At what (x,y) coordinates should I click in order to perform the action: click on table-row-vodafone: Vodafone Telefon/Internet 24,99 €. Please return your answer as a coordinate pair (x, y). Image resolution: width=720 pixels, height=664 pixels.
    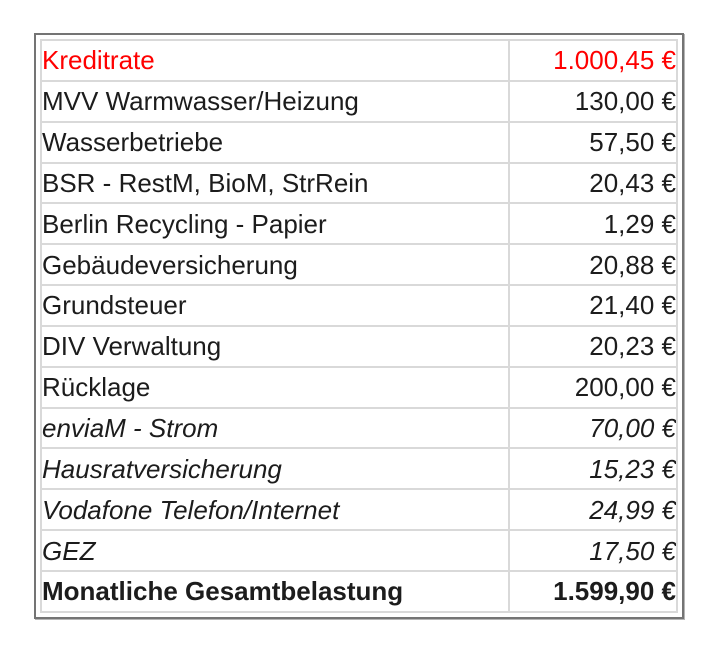
    Looking at the image, I should click on (359, 510).